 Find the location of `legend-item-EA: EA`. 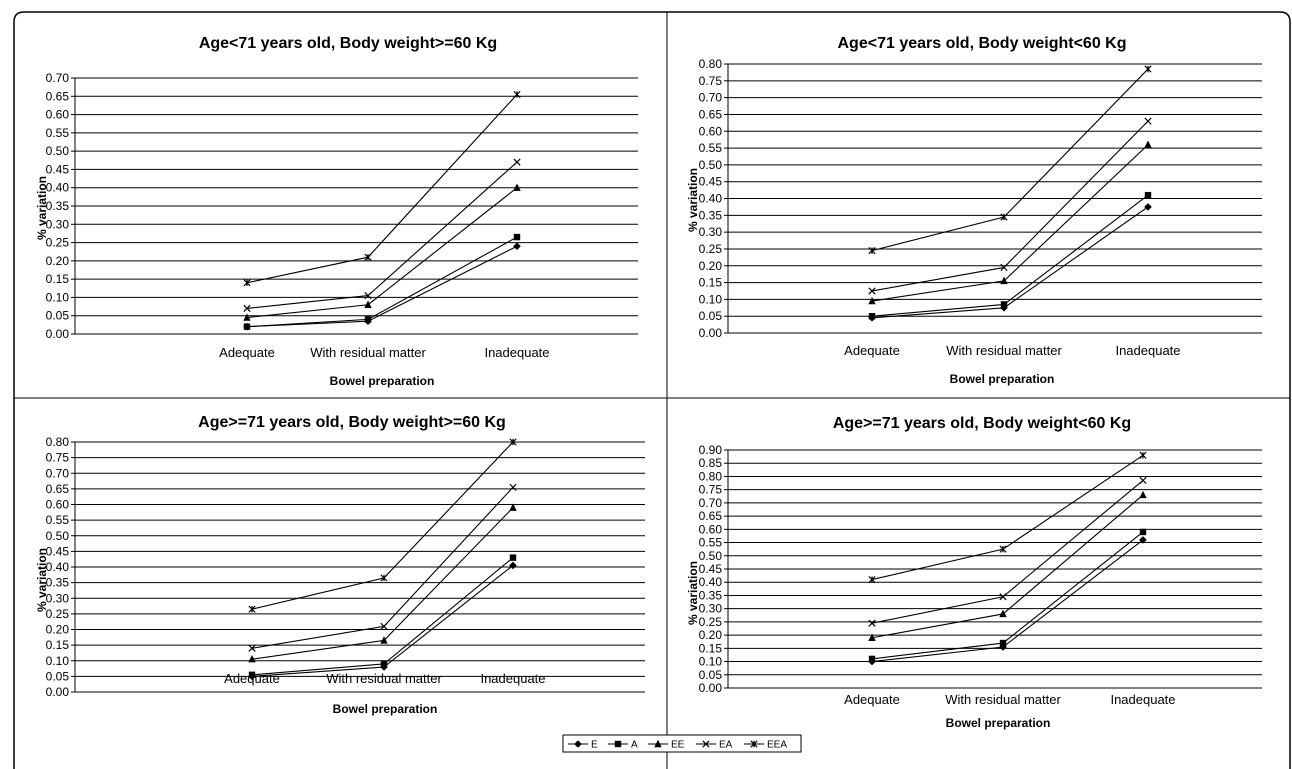

legend-item-EA: EA is located at coordinates (714, 745).